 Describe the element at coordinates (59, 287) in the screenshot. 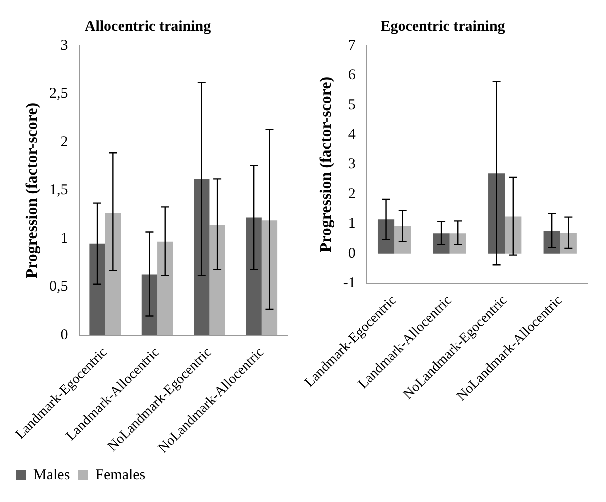

I see `y-tick-label: 0,5` at that location.